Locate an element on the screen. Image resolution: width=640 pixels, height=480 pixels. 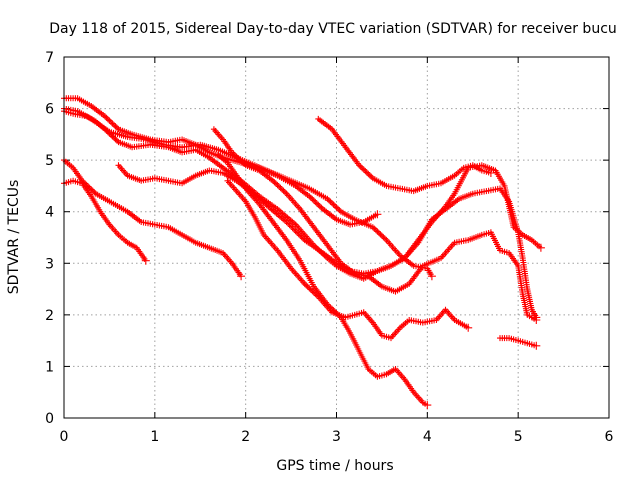
y-tick-label: 5 is located at coordinates (49, 161).